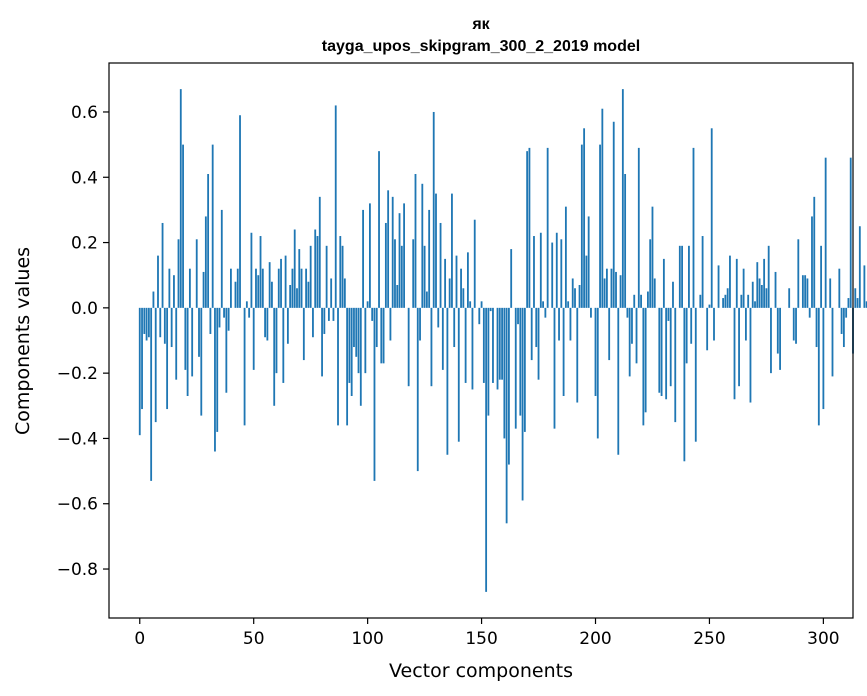 This screenshot has height=696, width=867. Describe the element at coordinates (487, 633) in the screenshot. I see `x-axis-ticks: 0 50 100 150 200 250 300` at that location.